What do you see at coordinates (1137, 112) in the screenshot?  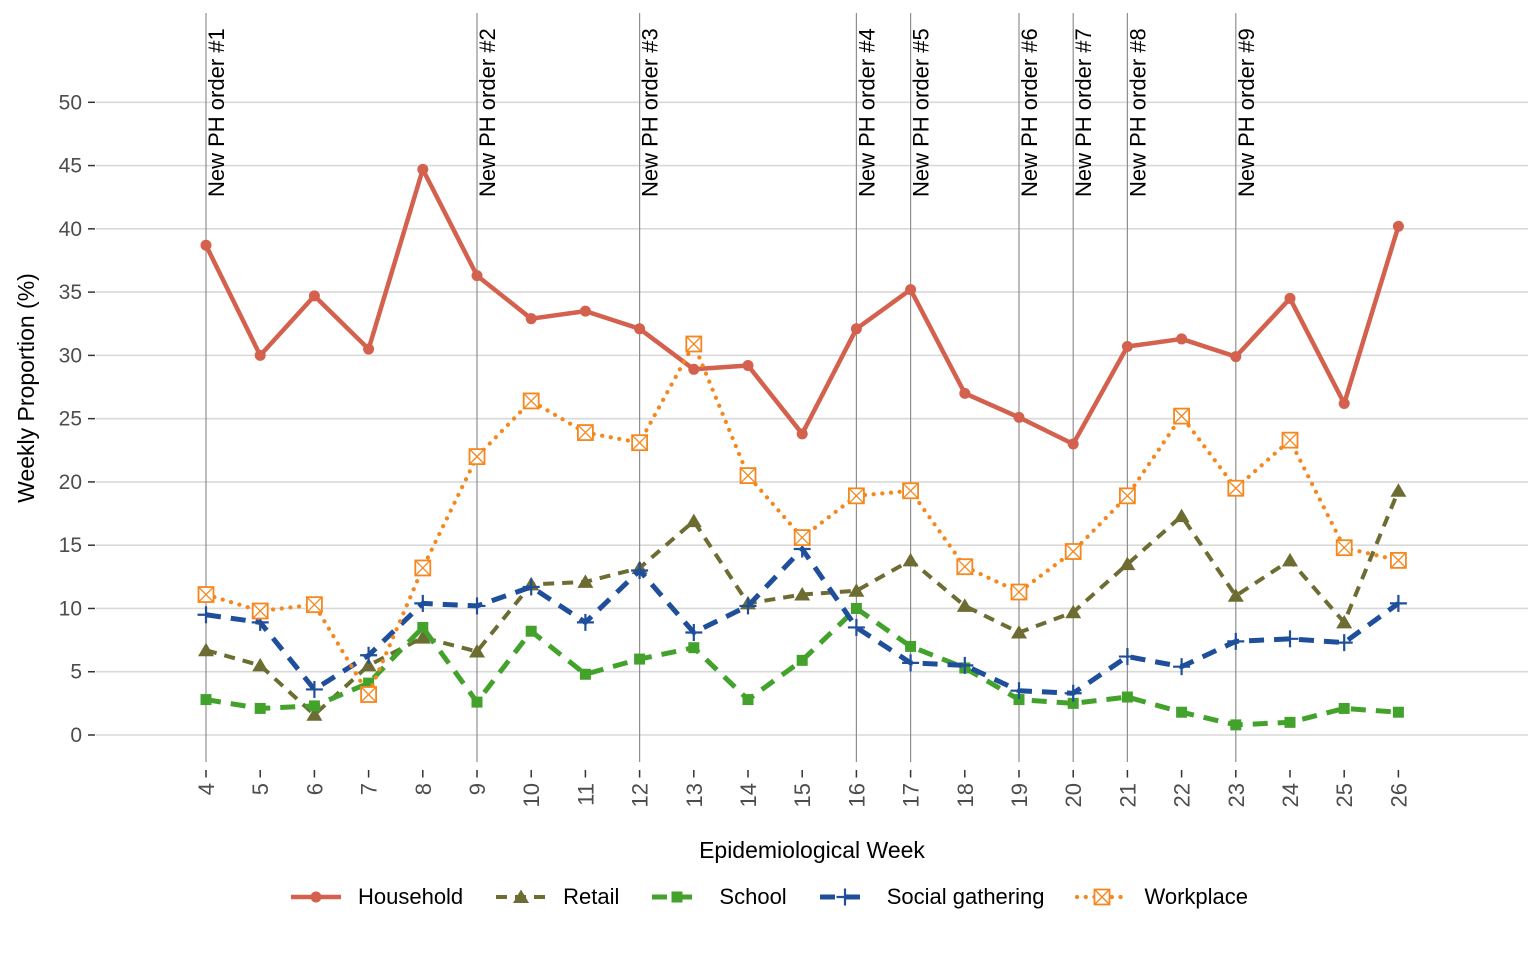 I see `ph-order-label: New PH order #8` at bounding box center [1137, 112].